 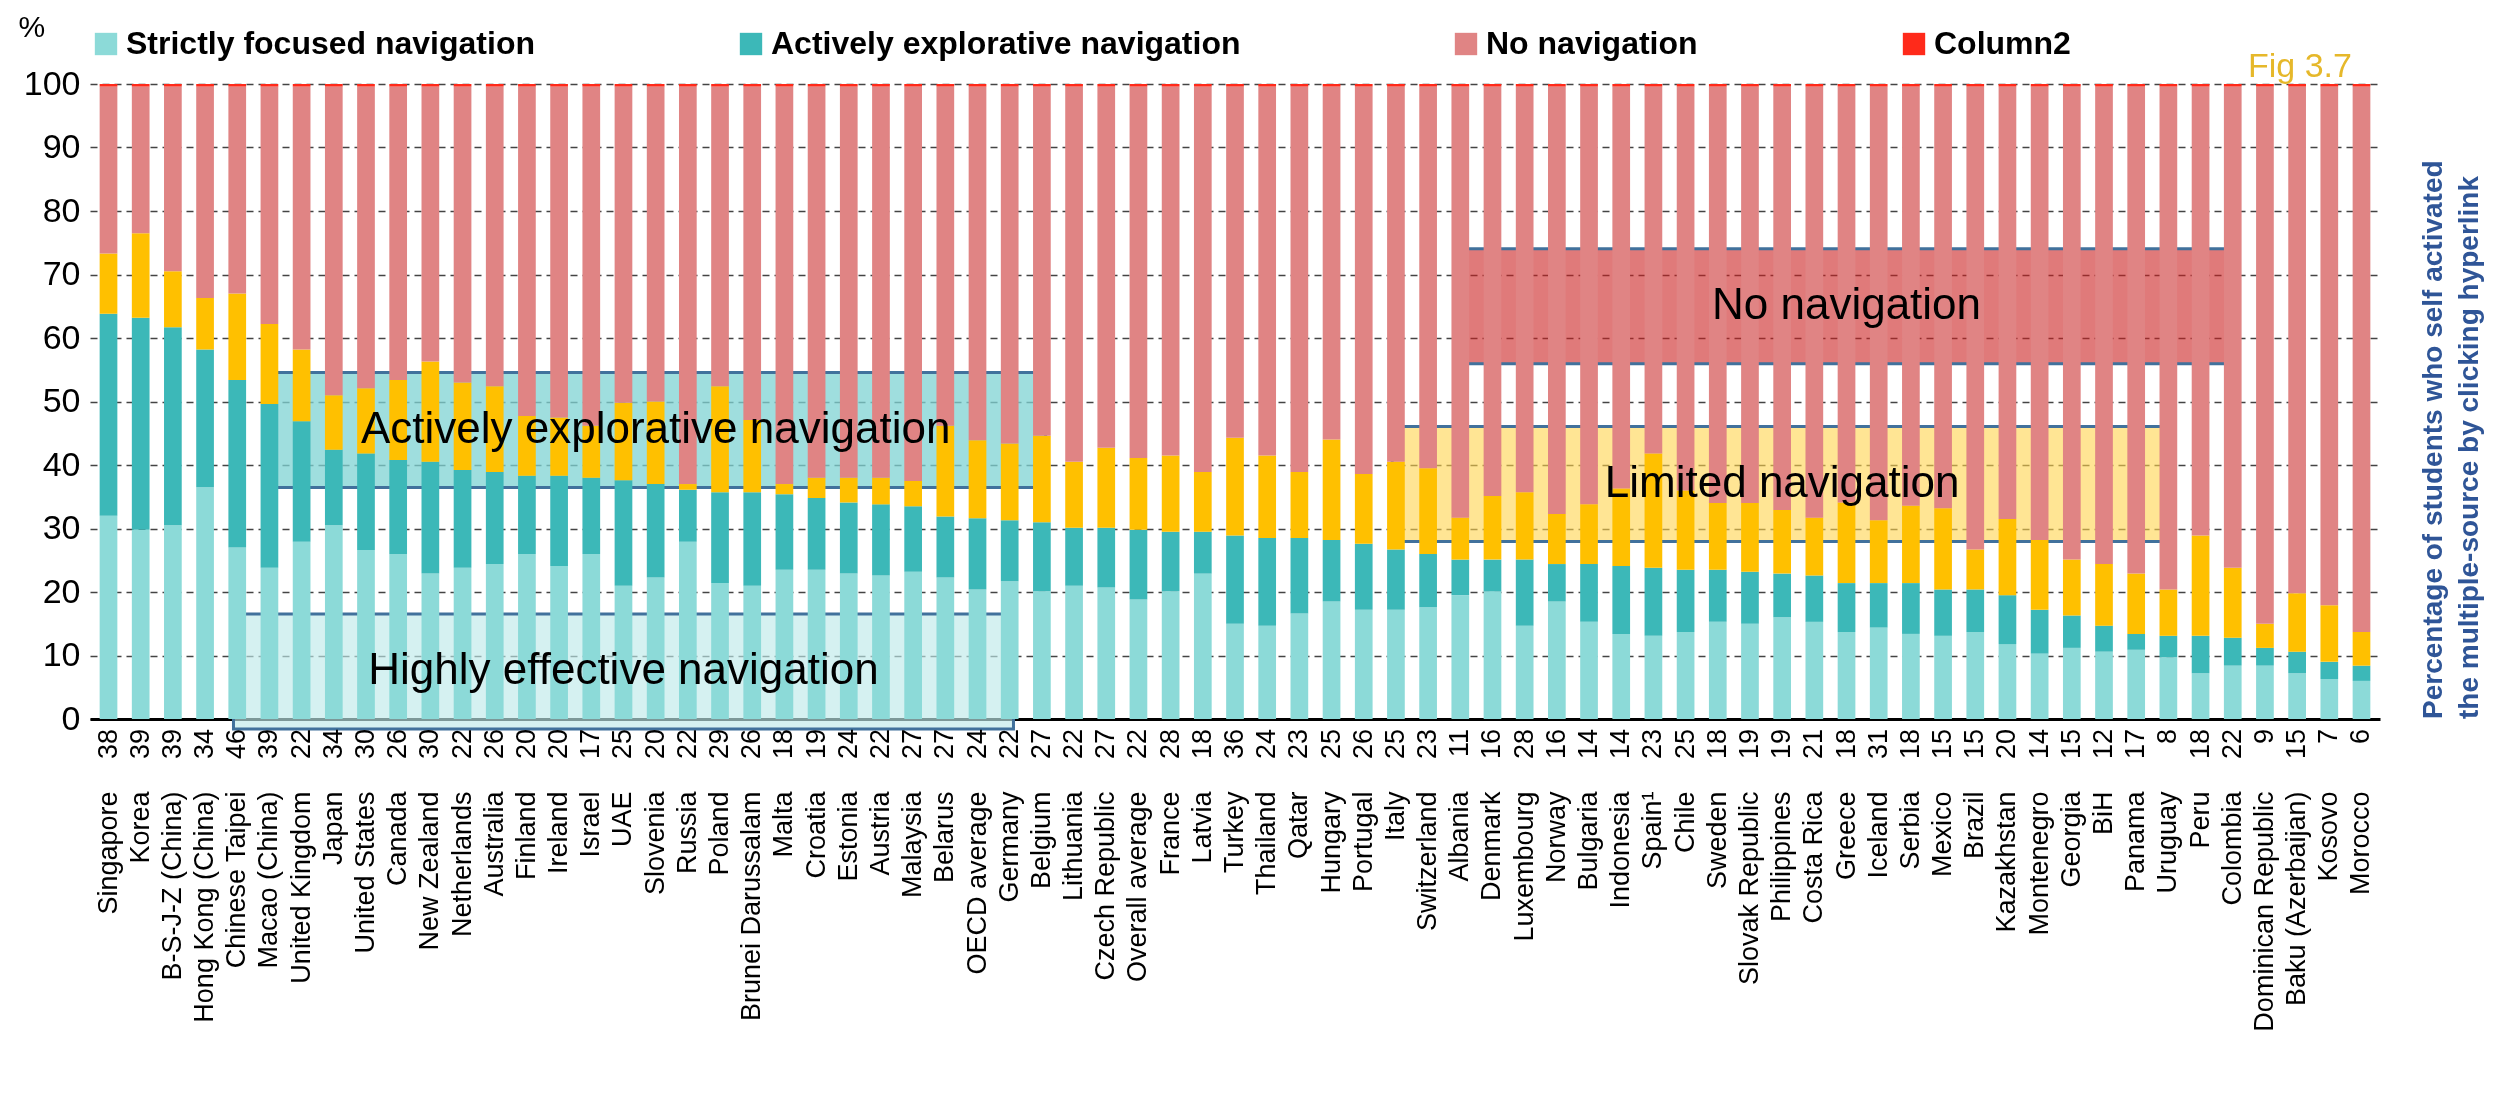 What do you see at coordinates (2450, 439) in the screenshot?
I see `text: Percentage of students who self activated the multiple-source by clicking hyperlink` at bounding box center [2450, 439].